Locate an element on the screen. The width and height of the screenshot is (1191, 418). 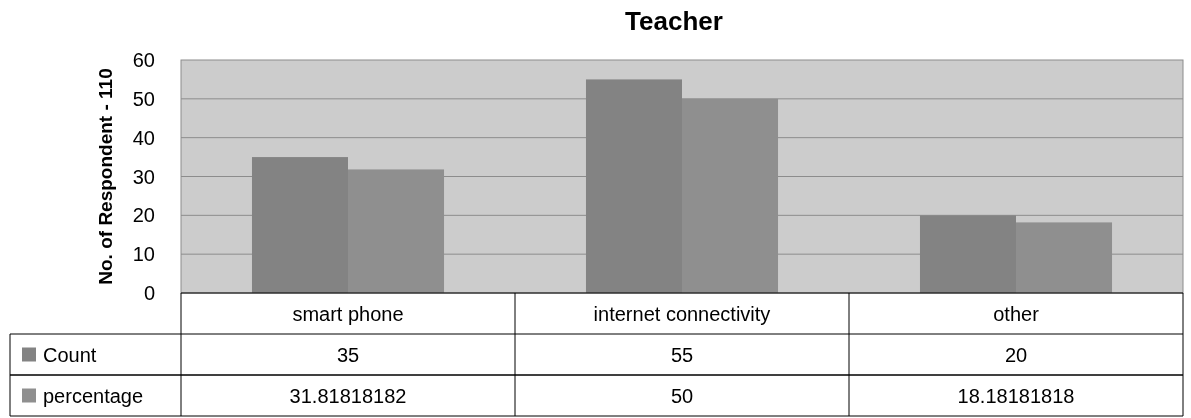
legend-label: percentage is located at coordinates (93, 395).